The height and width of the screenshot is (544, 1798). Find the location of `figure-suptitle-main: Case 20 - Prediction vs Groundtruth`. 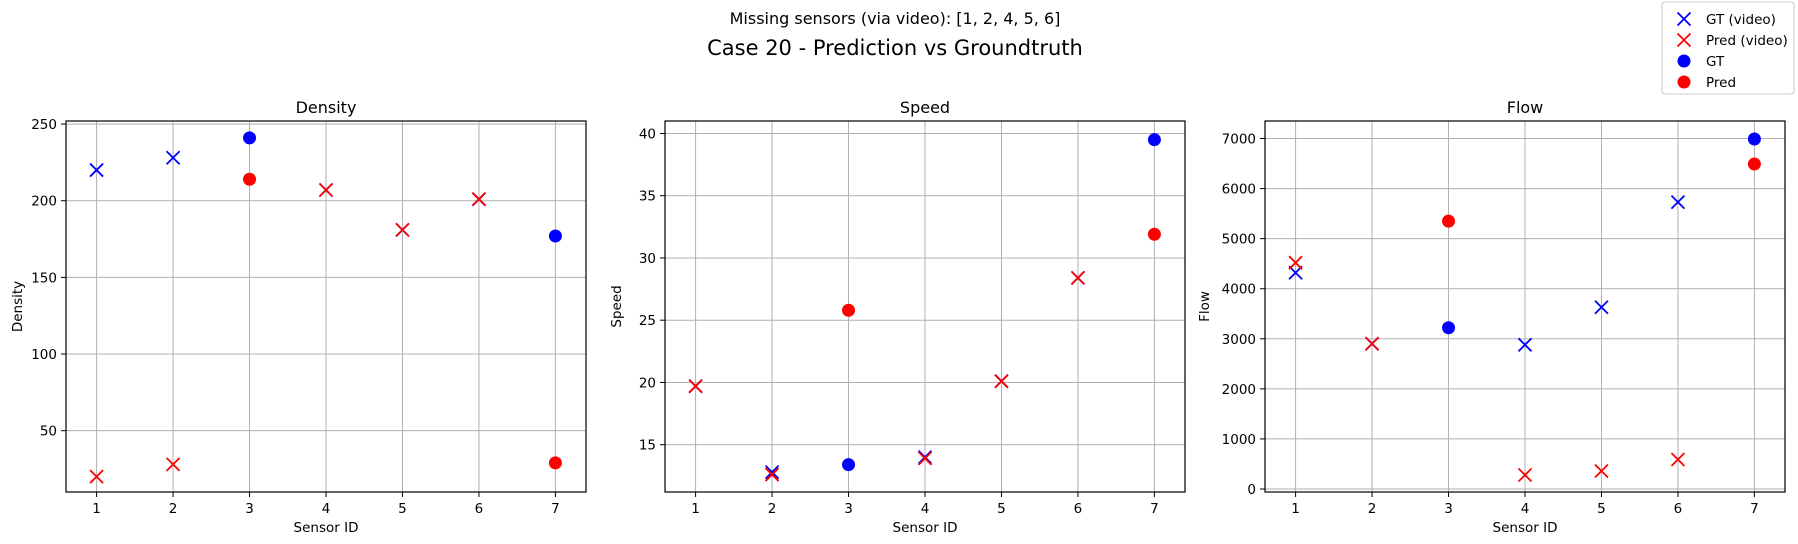

figure-suptitle-main: Case 20 - Prediction vs Groundtruth is located at coordinates (895, 48).